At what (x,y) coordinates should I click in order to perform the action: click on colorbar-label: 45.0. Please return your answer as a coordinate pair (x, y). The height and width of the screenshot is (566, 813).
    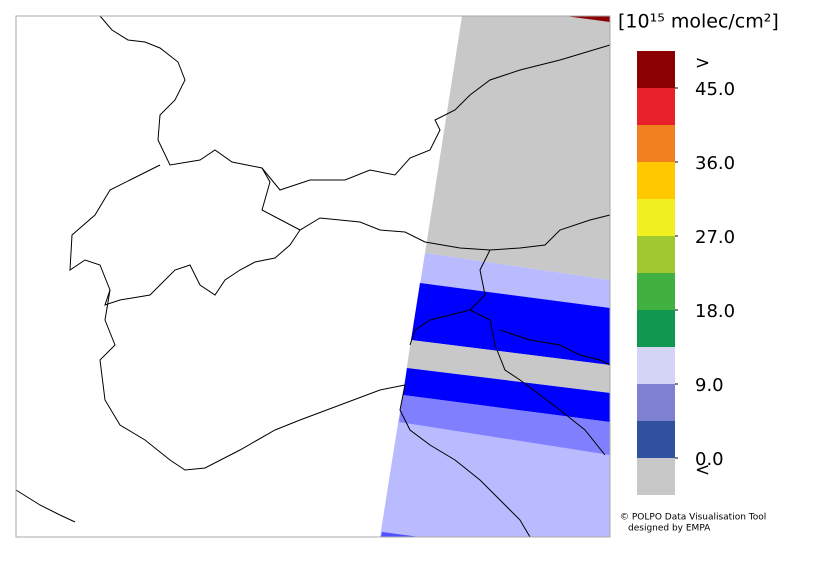
    Looking at the image, I should click on (715, 89).